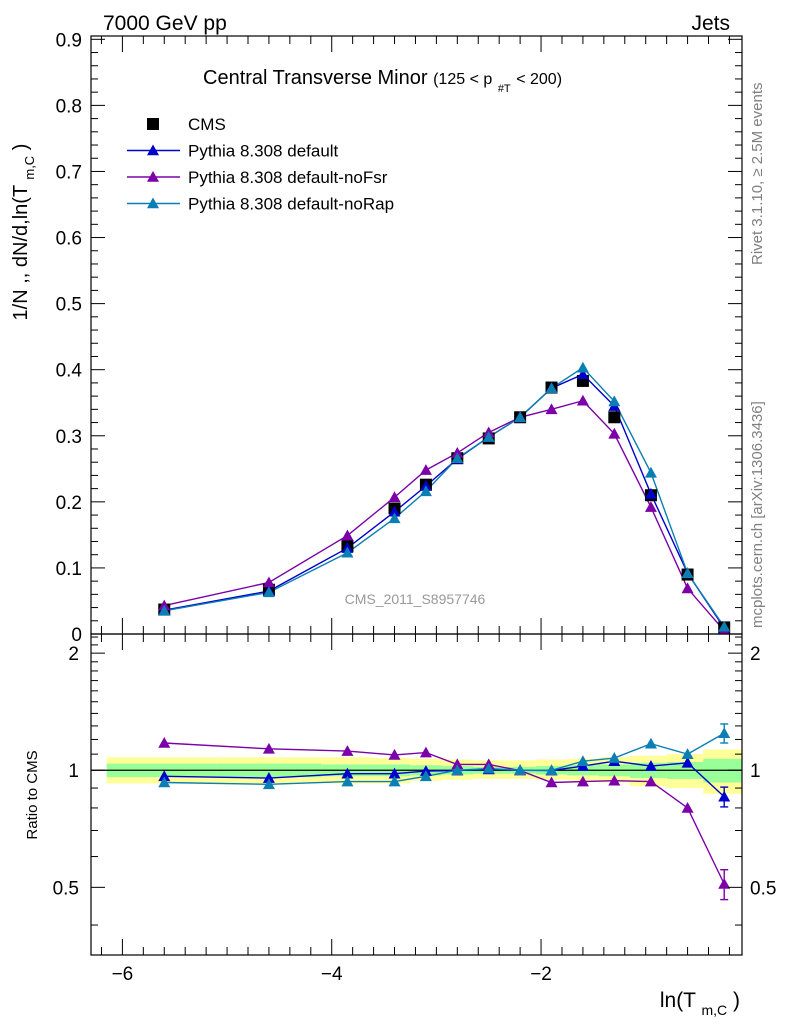  Describe the element at coordinates (153, 124) in the screenshot. I see `legend-marker-square` at that location.